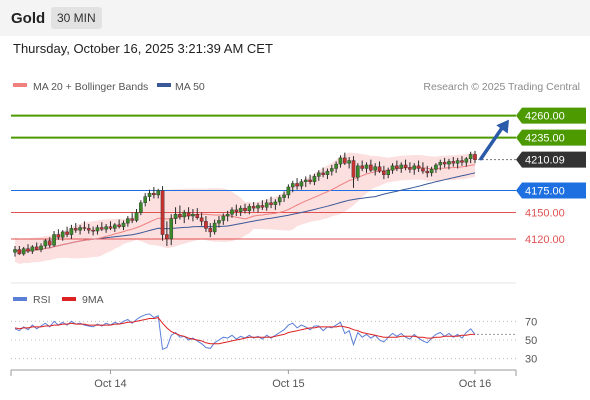 The height and width of the screenshot is (400, 590). I want to click on rsi-lines, so click(265, 332).